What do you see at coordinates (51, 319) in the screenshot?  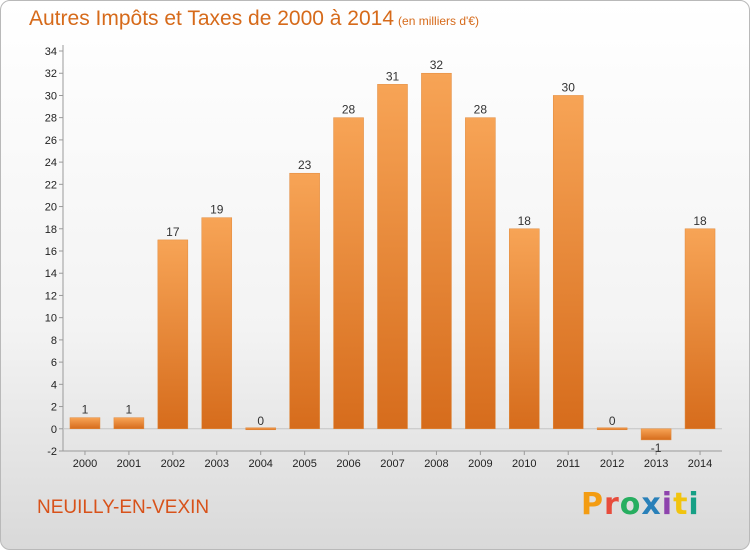 I see `y-tick-label: 10` at bounding box center [51, 319].